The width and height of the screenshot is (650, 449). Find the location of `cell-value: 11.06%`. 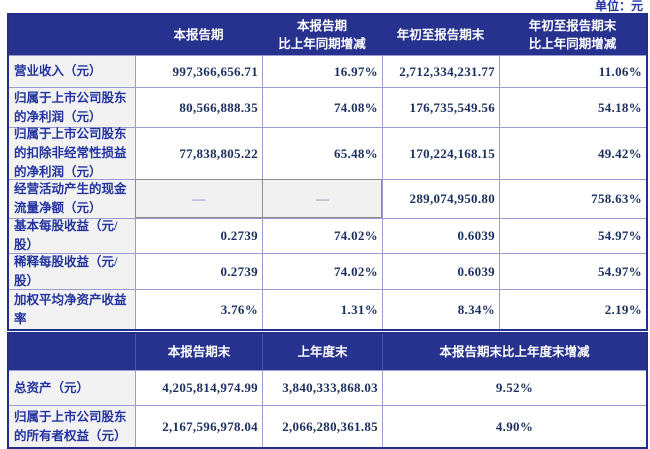

cell-value: 11.06% is located at coordinates (572, 71).